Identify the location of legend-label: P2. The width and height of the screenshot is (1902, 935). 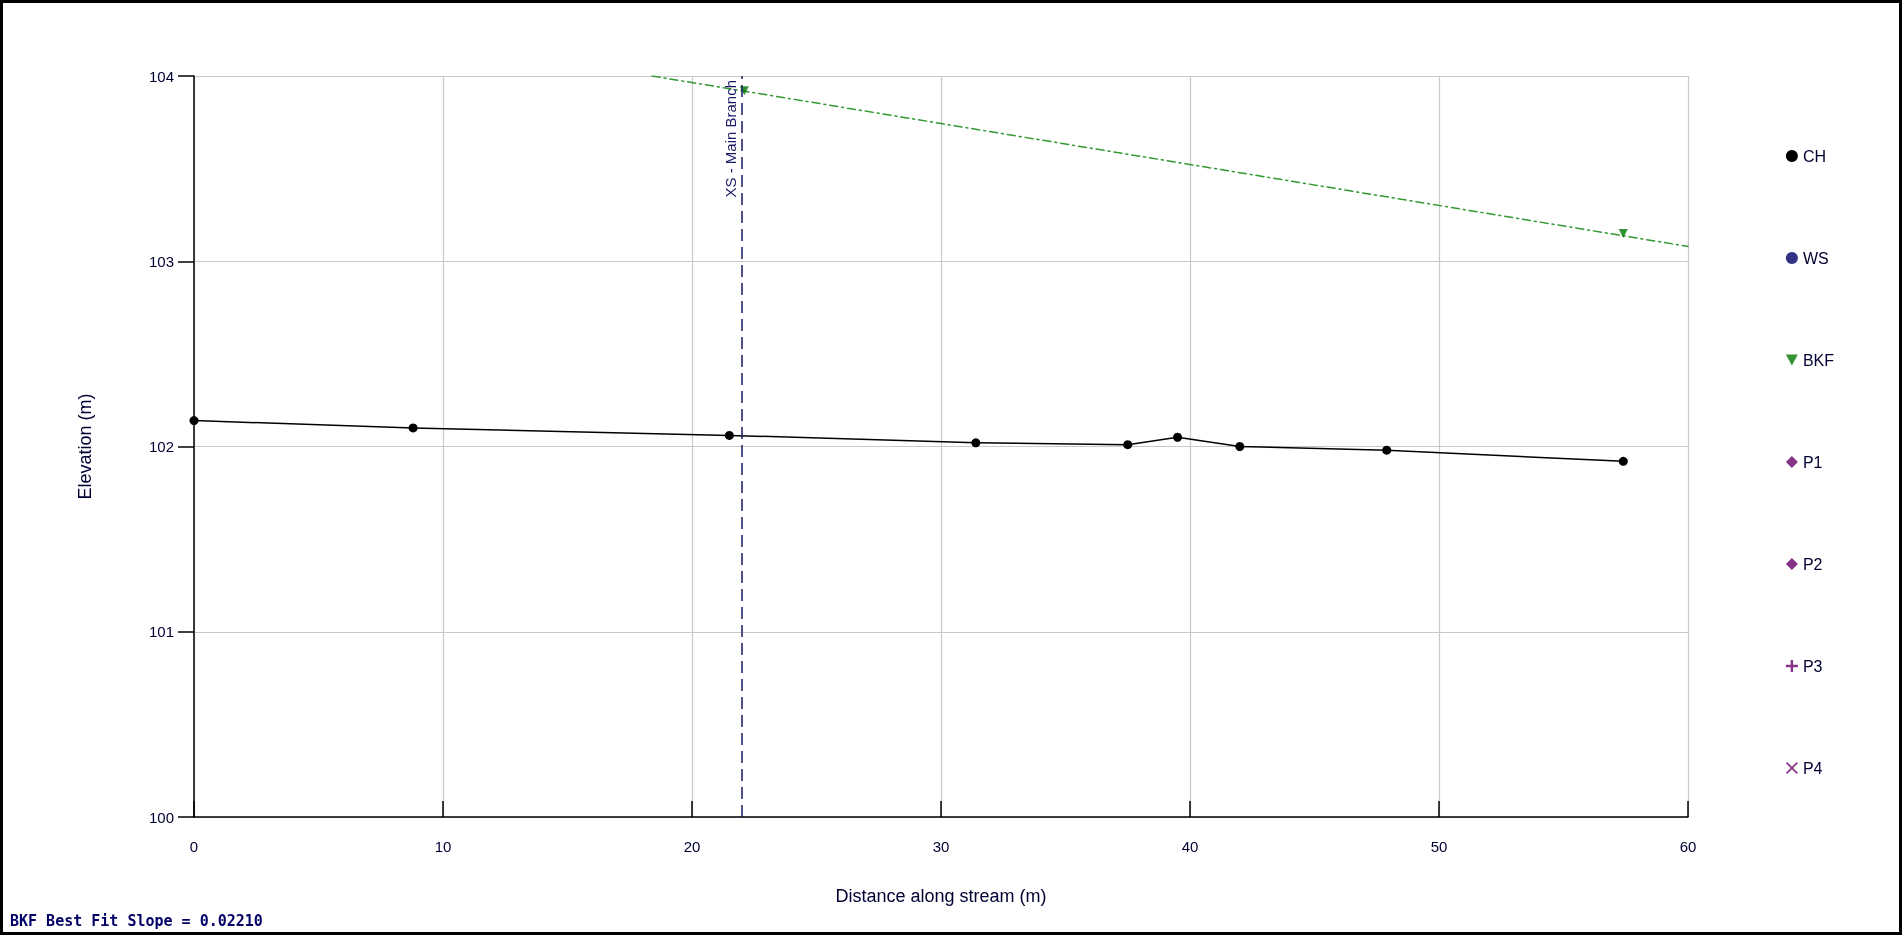
(1812, 564).